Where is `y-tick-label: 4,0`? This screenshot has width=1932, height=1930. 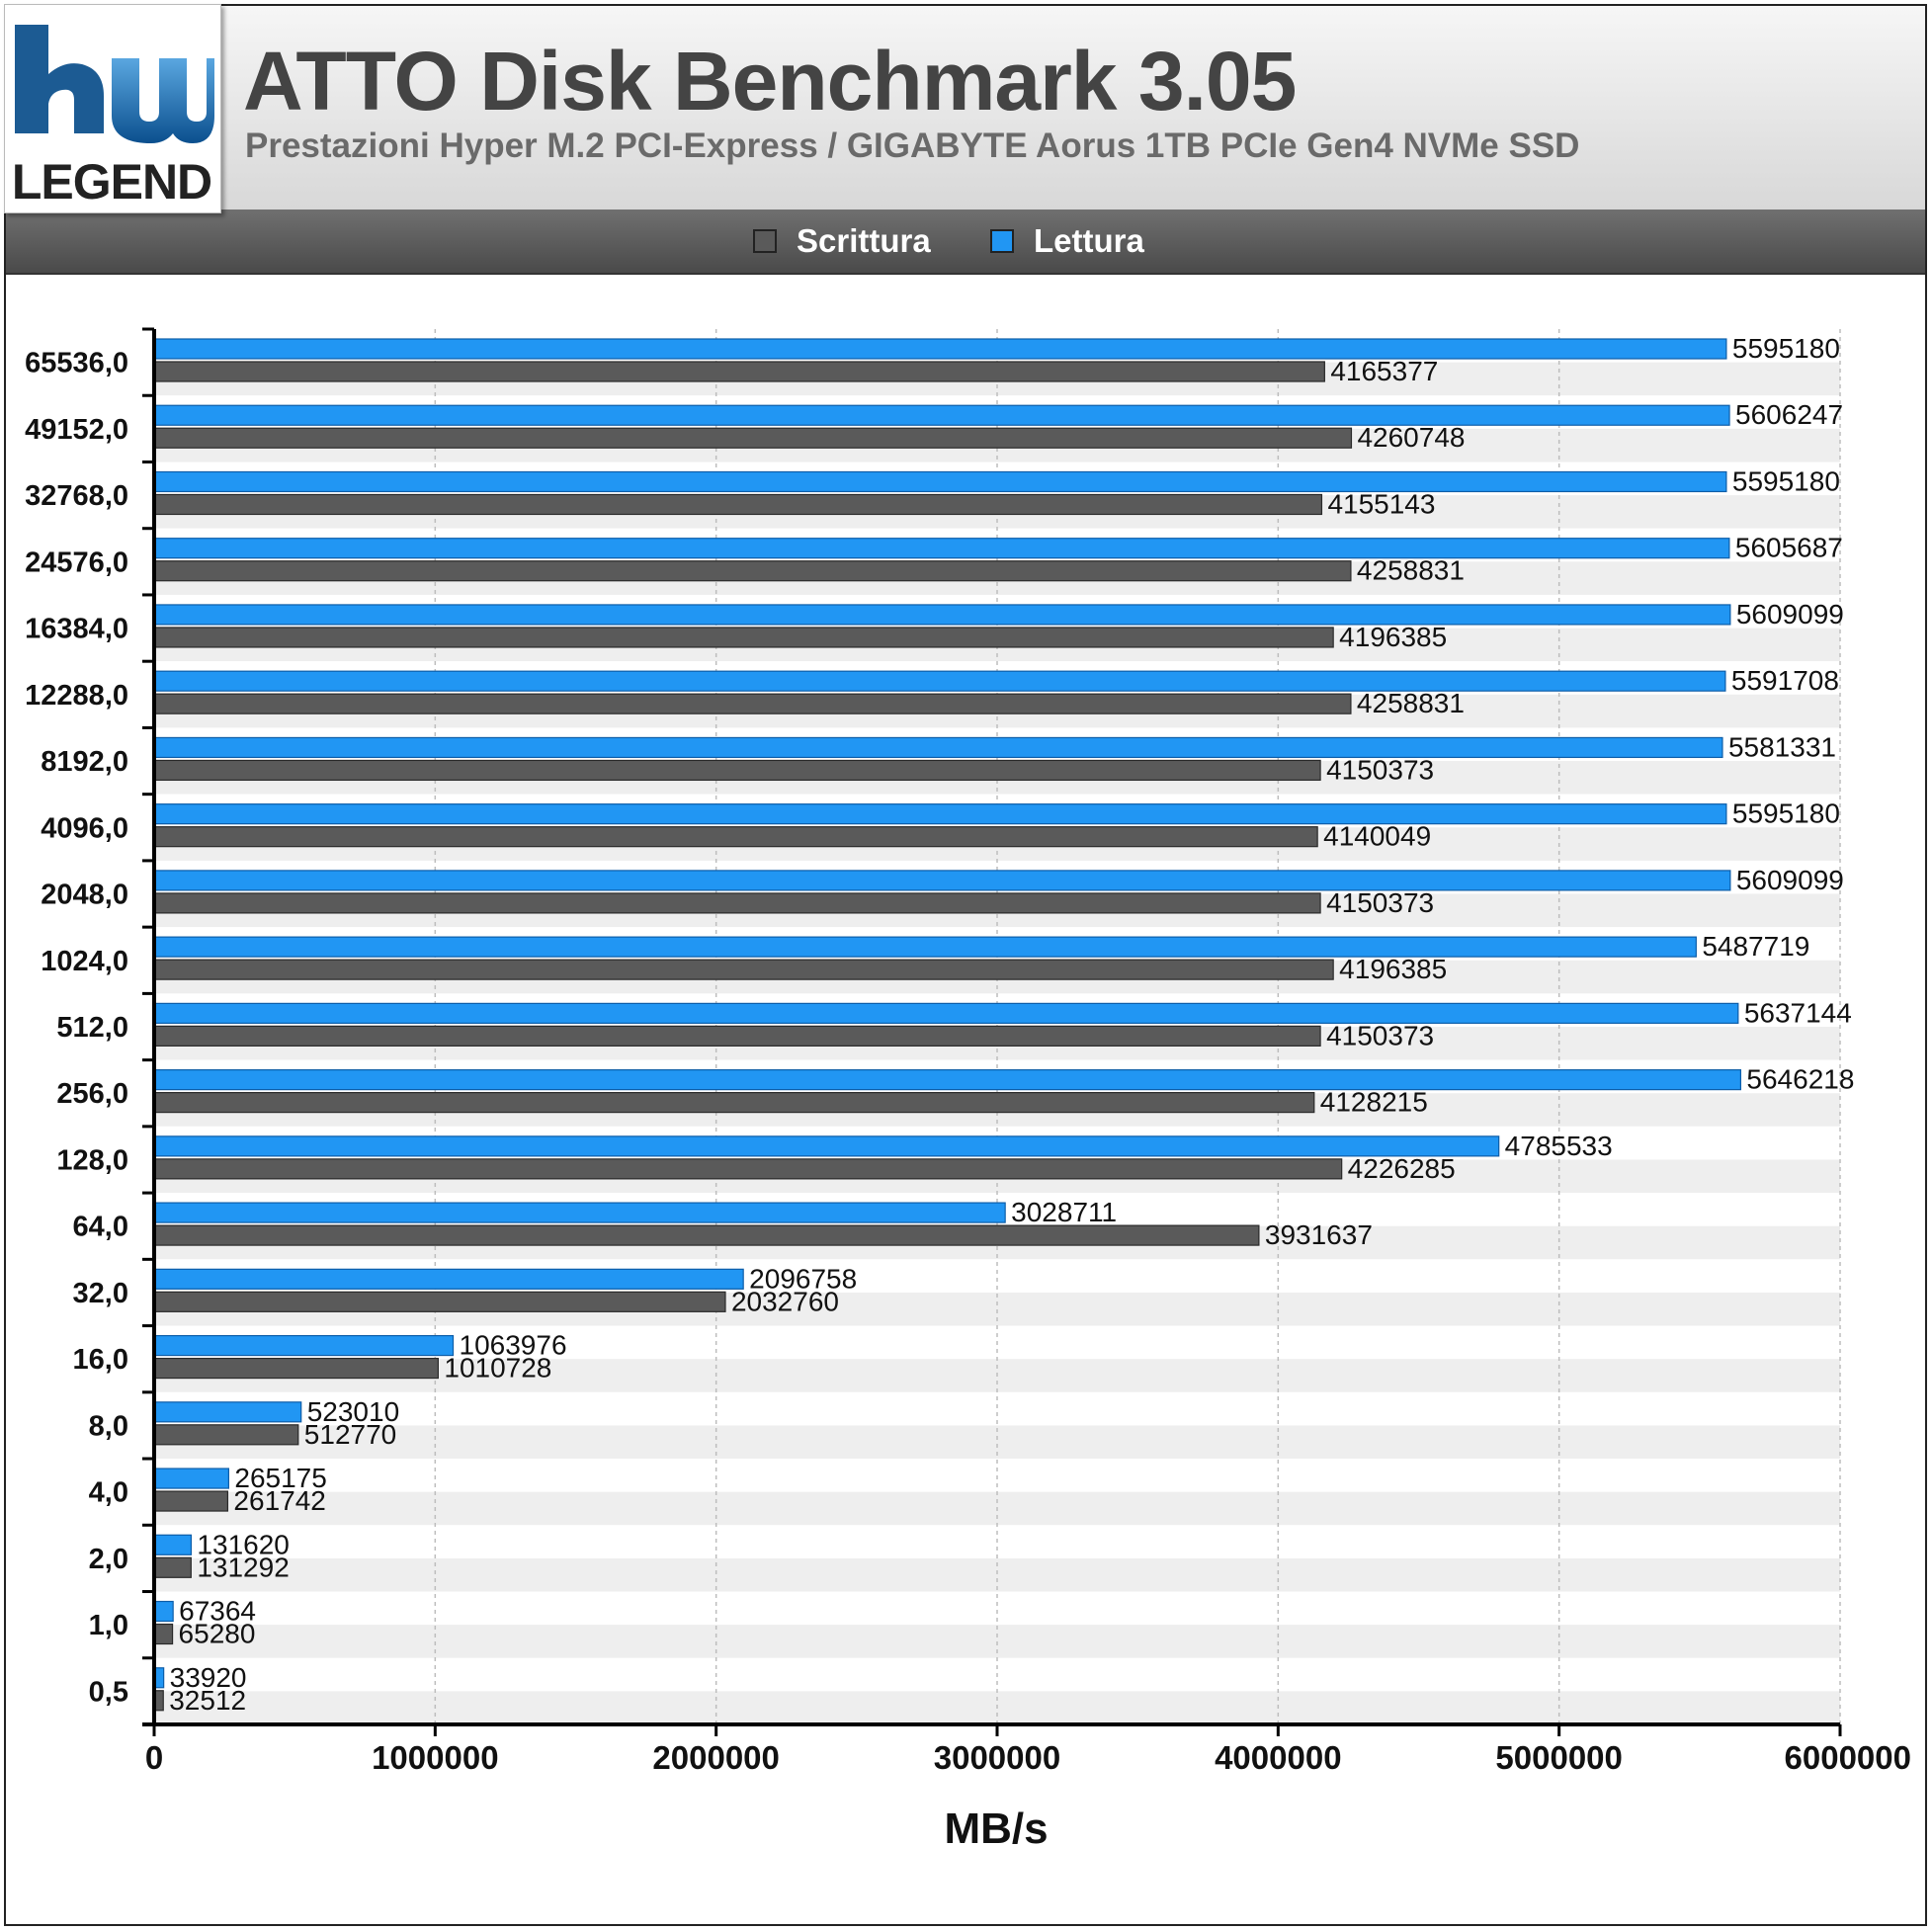
y-tick-label: 4,0 is located at coordinates (108, 1493).